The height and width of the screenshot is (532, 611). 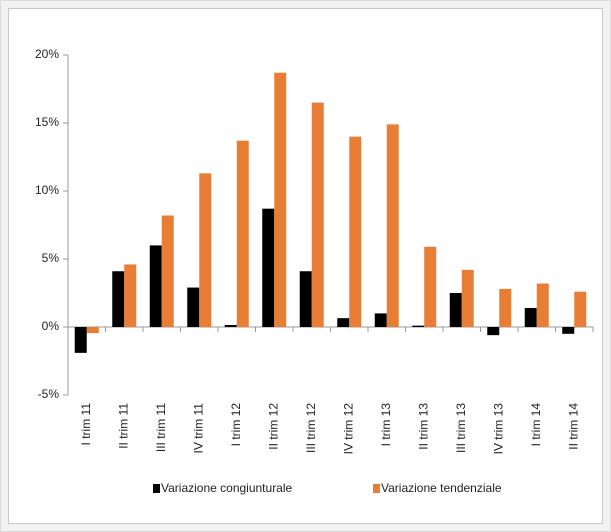 I want to click on x-tick-label: III trim 12, so click(x=311, y=428).